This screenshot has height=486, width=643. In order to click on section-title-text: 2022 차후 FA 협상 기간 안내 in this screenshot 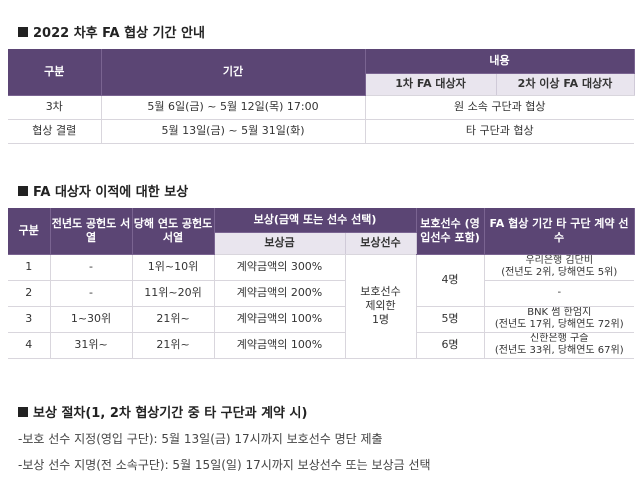, I will do `click(119, 33)`.